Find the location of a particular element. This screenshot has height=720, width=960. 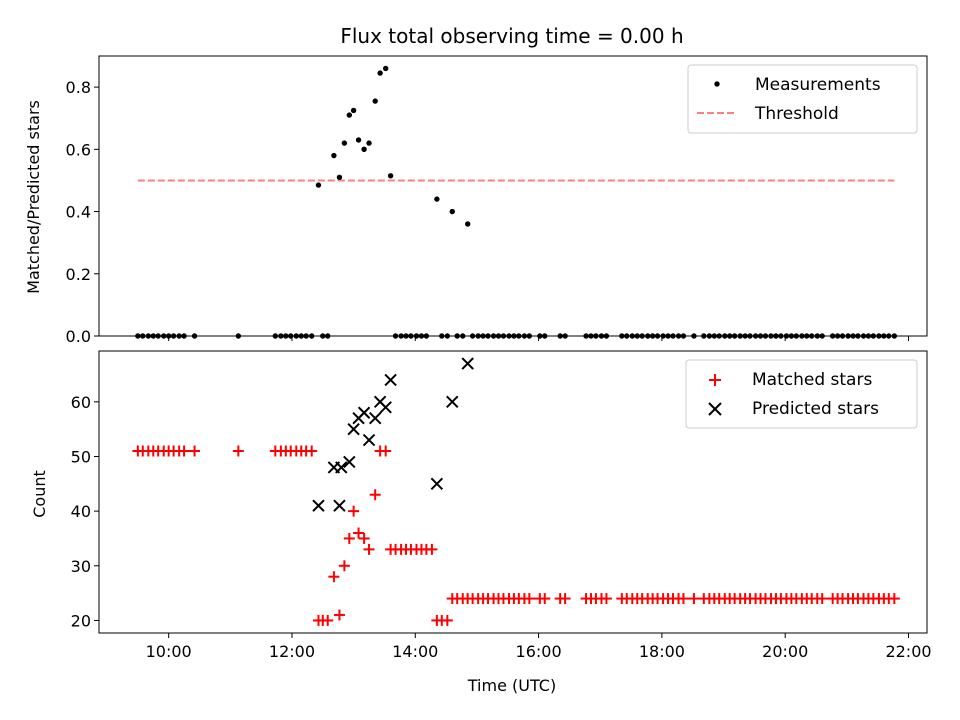

bottom-xtick-label: 12:00 is located at coordinates (292, 651).